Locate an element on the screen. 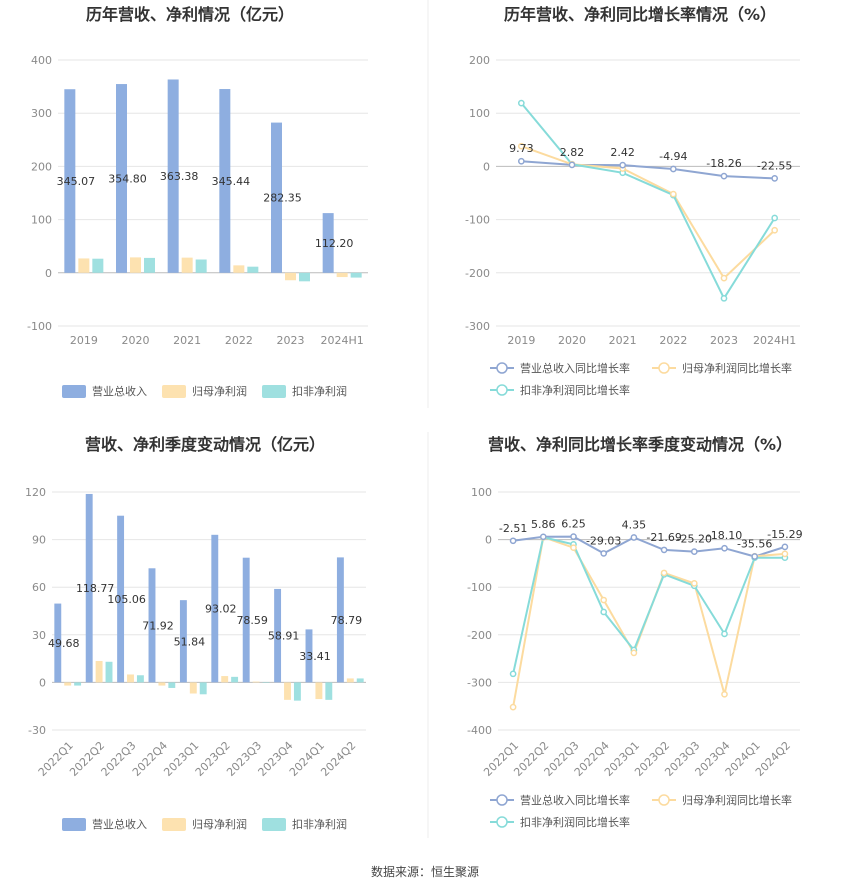 This screenshot has height=891, width=850. x-tick-label: 2019 is located at coordinates (84, 340).